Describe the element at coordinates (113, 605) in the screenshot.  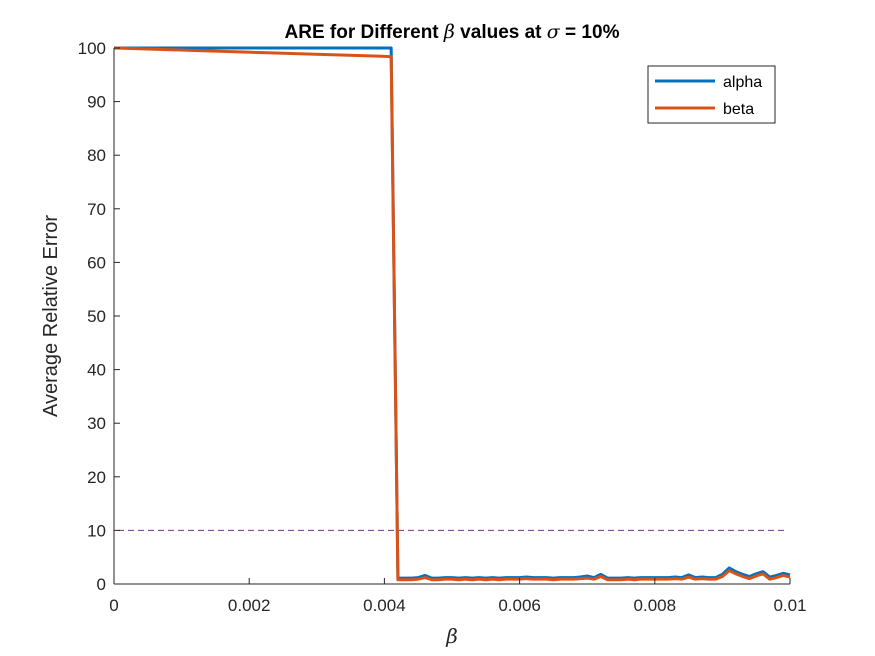
I see `x-tick-label: 0` at that location.